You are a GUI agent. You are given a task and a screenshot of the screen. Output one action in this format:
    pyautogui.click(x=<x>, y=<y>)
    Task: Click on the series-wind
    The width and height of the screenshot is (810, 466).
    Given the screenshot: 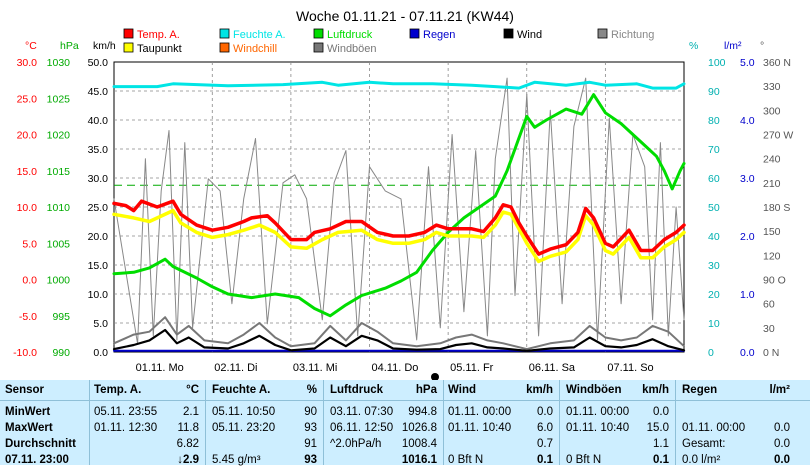 What is the action you would take?
    pyautogui.click(x=399, y=340)
    